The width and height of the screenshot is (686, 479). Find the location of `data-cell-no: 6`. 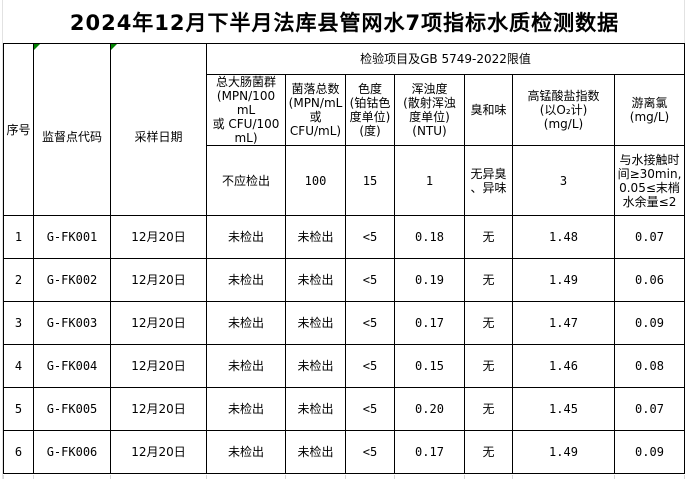

data-cell-no: 6 is located at coordinates (18, 452).